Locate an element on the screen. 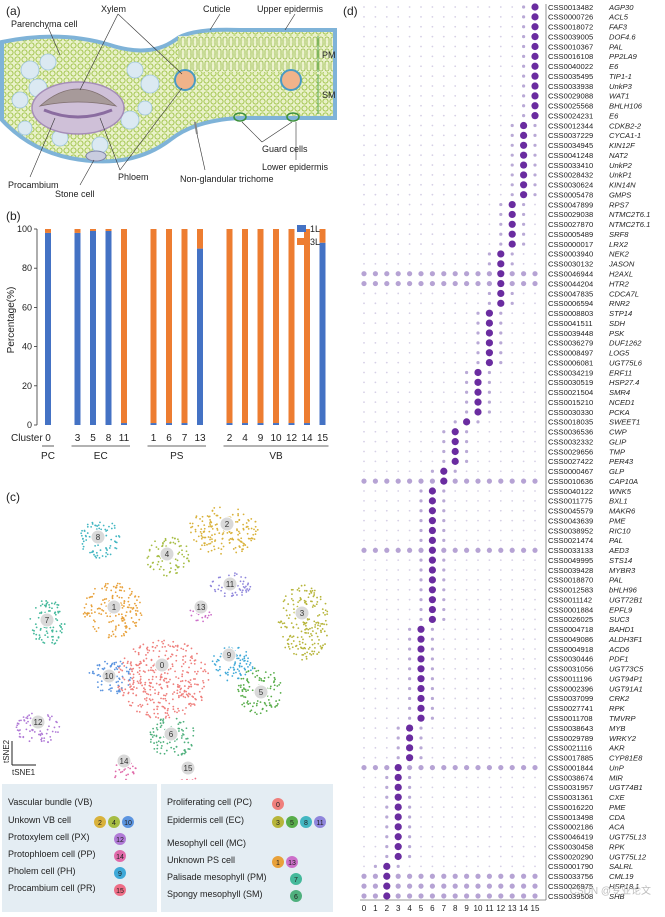 The height and width of the screenshot is (917, 665). gene-symbol: GLP is located at coordinates (617, 471).